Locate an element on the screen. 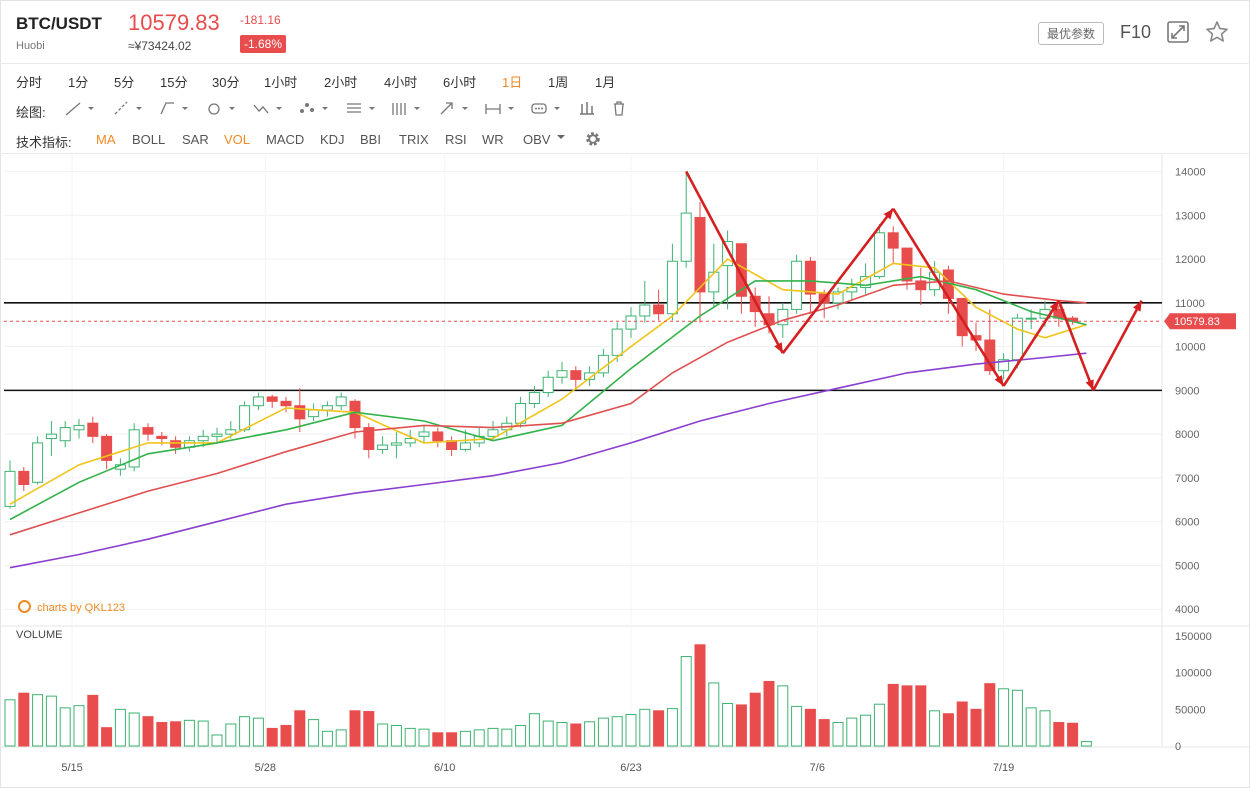 The height and width of the screenshot is (788, 1250). time-tick-label: 7/6 is located at coordinates (817, 768).